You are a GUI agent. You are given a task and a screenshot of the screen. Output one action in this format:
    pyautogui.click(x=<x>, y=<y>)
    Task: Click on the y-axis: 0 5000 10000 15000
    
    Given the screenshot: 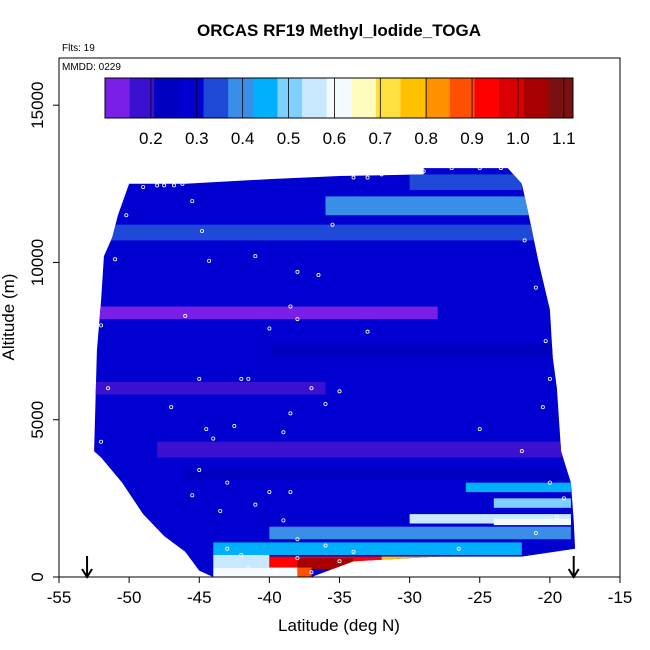 What is the action you would take?
    pyautogui.click(x=43, y=332)
    